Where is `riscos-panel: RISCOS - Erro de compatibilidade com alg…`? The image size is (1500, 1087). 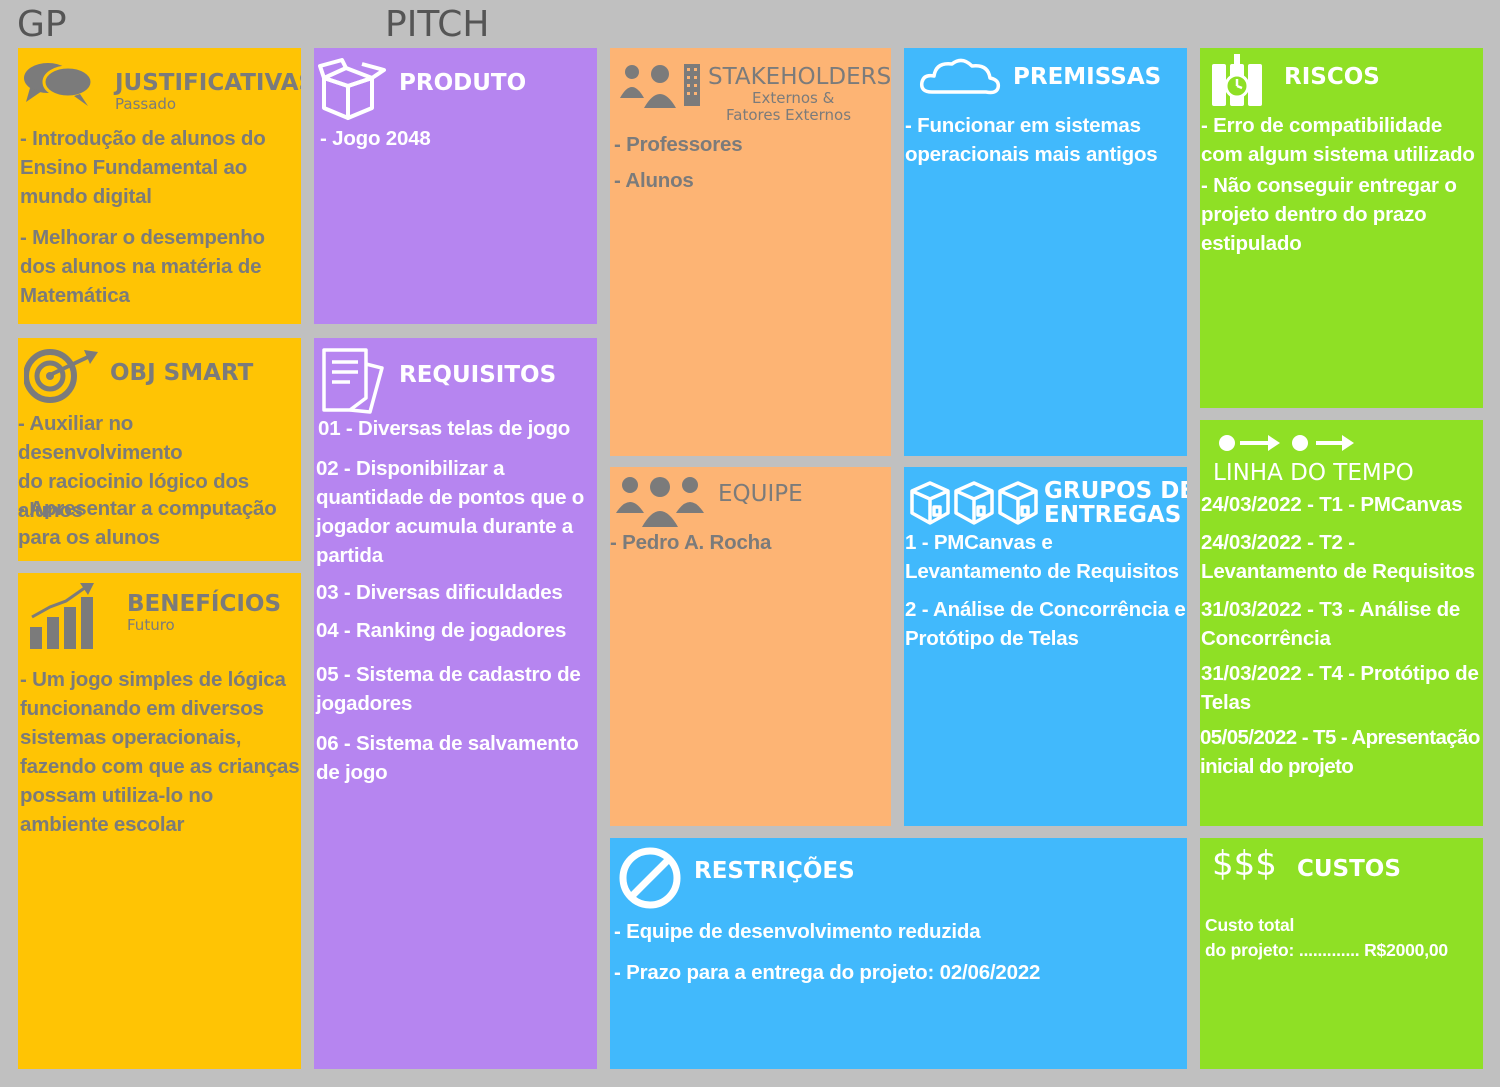
riscos-panel: RISCOS - Erro de compatibilidade com alg… is located at coordinates (1341, 228).